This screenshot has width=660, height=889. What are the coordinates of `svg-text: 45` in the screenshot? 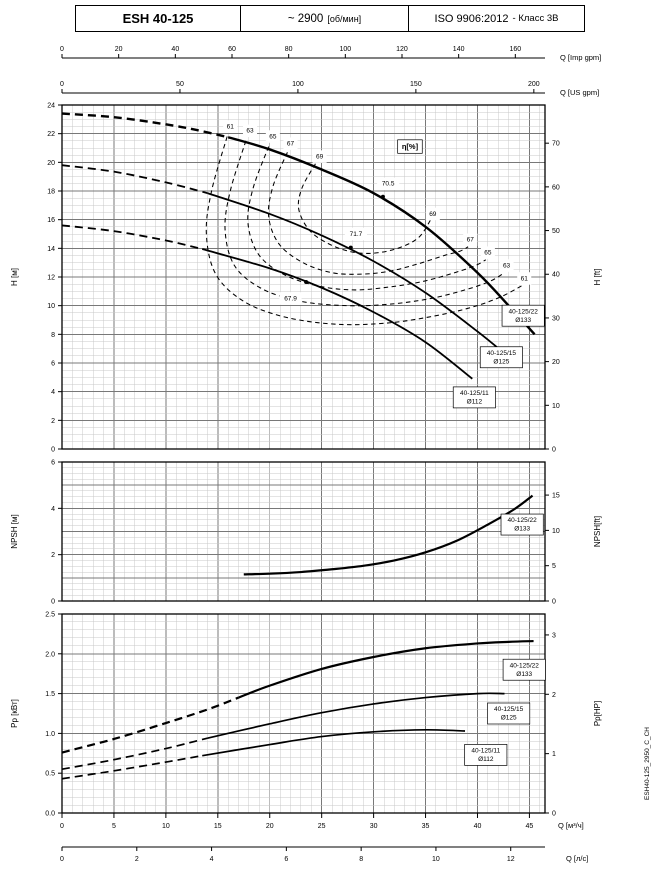 It's located at (530, 826).